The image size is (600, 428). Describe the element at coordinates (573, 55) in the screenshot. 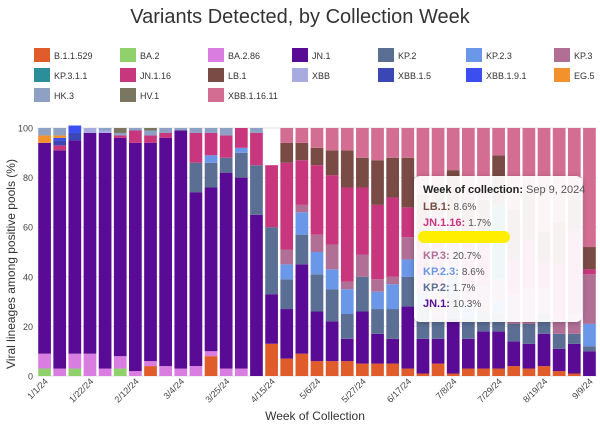

I see `legend-item-kp-3: KP.3` at that location.